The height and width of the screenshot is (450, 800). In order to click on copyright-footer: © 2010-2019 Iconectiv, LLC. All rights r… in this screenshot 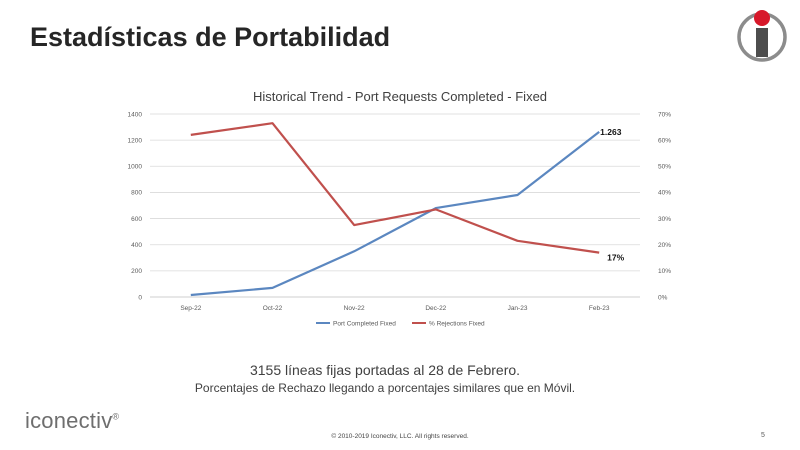, I will do `click(400, 436)`.